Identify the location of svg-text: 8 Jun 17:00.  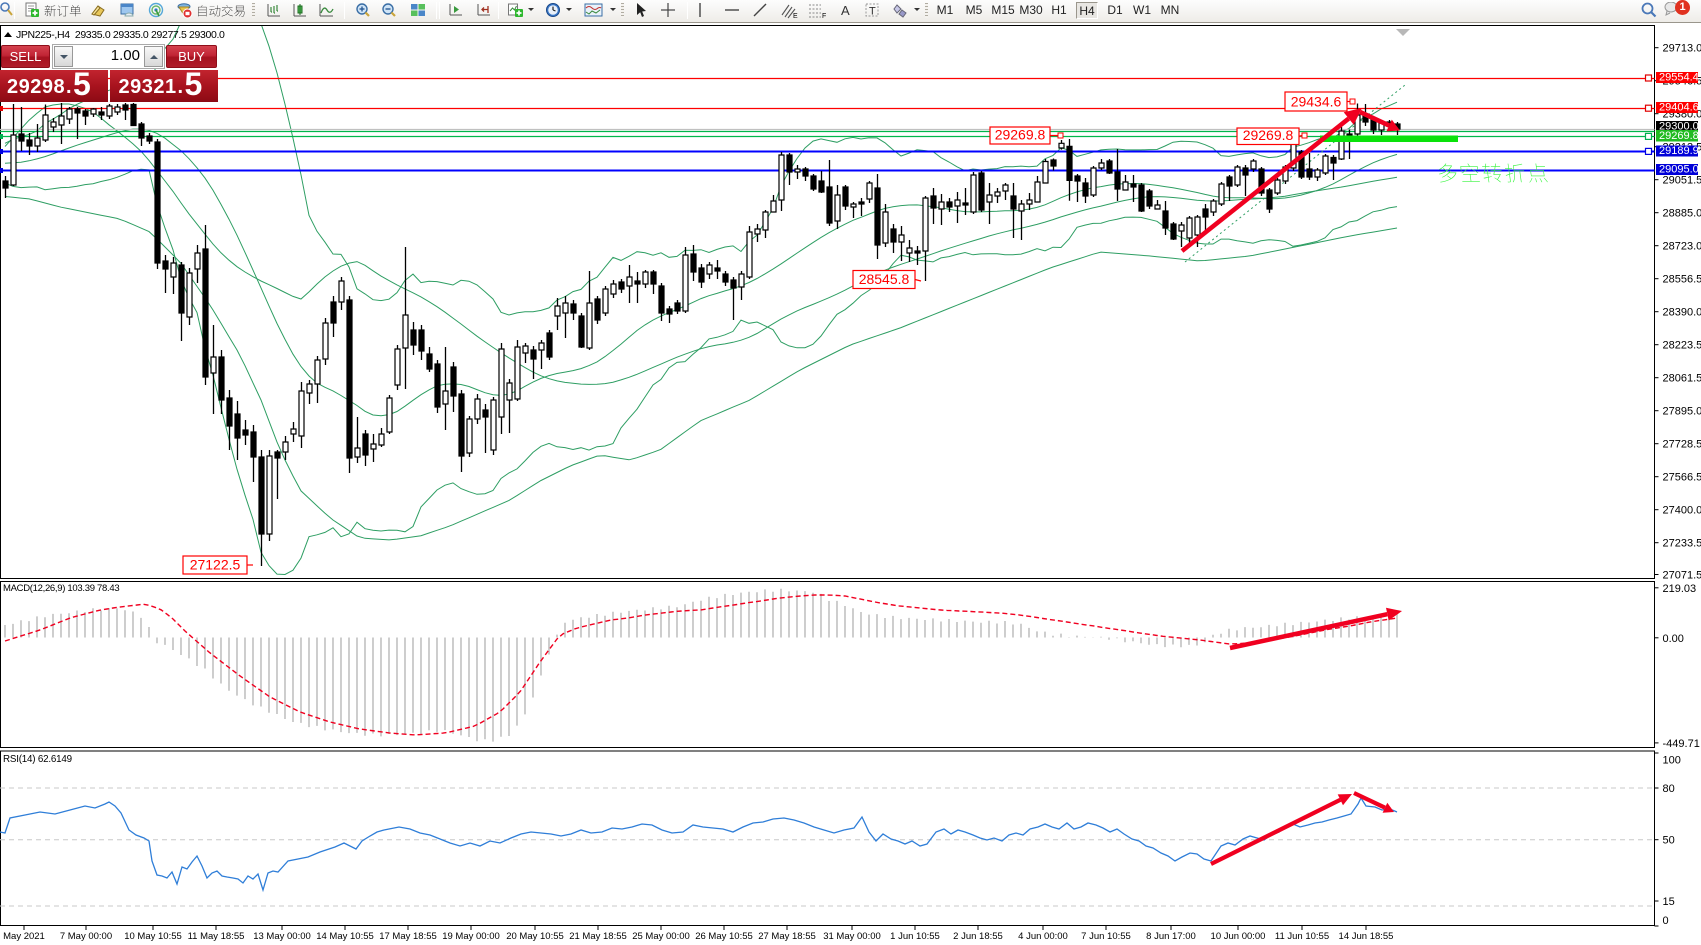
(1171, 936).